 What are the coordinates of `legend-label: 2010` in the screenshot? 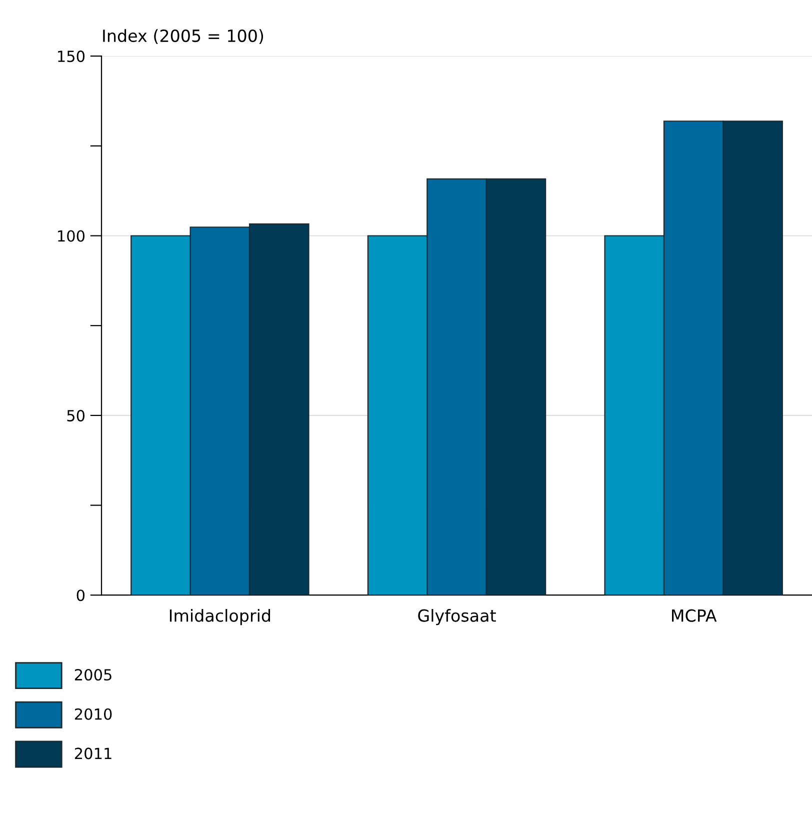 It's located at (93, 714).